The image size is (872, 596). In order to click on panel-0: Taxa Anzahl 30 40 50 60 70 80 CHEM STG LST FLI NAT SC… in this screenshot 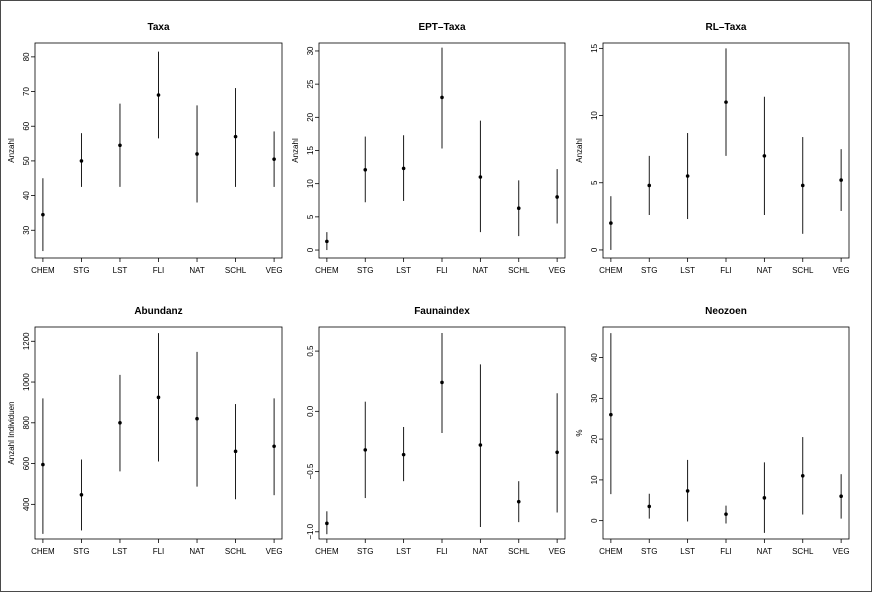, I will do `click(145, 148)`.